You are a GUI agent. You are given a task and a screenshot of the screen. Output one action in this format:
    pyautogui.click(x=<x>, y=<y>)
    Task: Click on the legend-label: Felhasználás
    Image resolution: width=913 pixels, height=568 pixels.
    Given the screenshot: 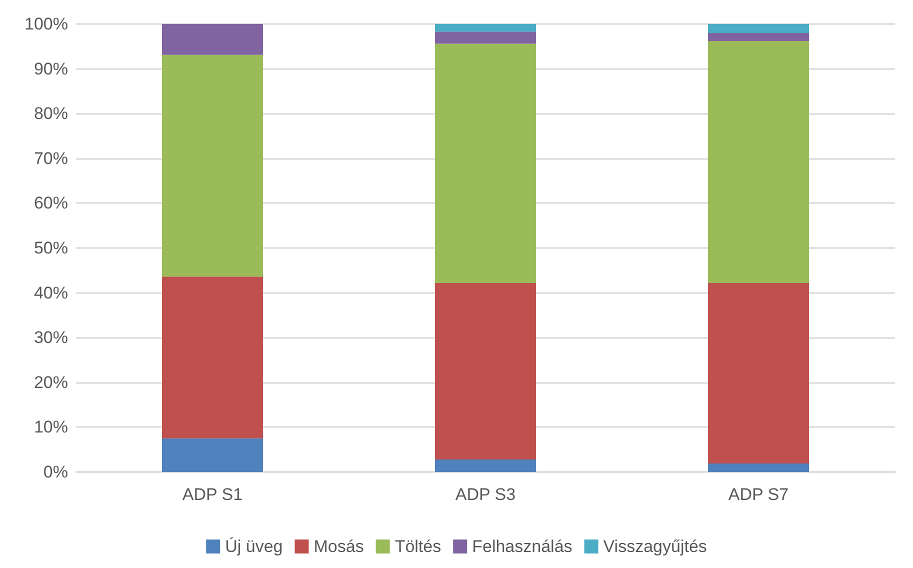 What is the action you would take?
    pyautogui.click(x=522, y=546)
    